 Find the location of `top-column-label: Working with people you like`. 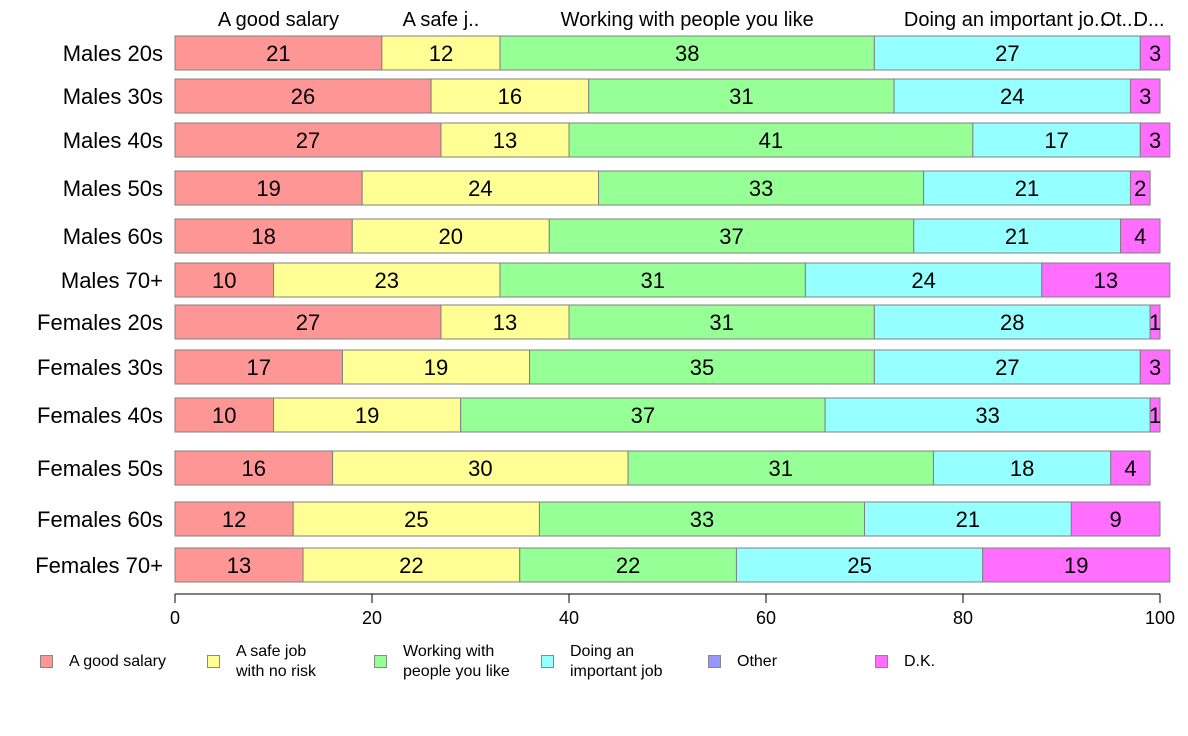

top-column-label: Working with people you like is located at coordinates (687, 20).